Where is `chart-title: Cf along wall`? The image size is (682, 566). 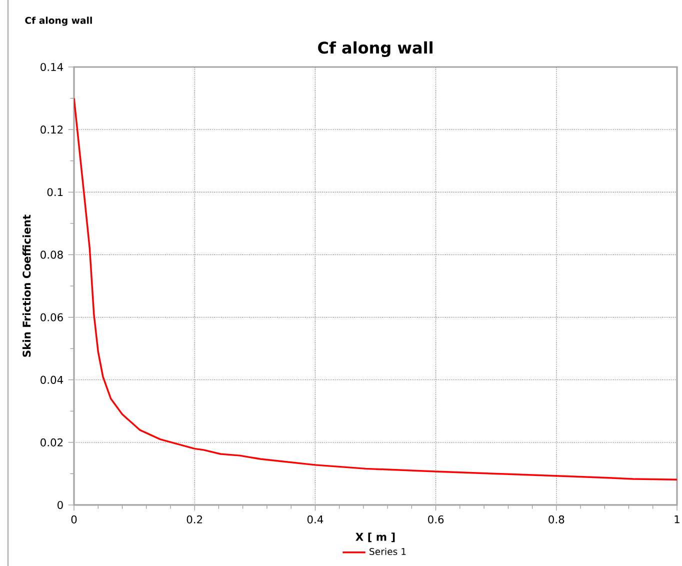 chart-title: Cf along wall is located at coordinates (375, 49).